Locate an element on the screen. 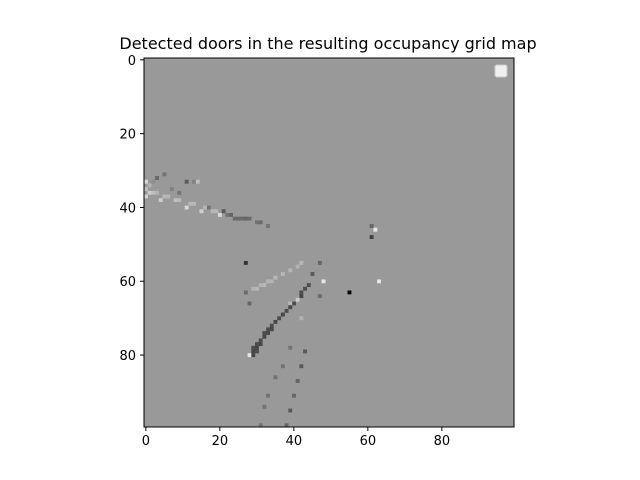 This screenshot has width=640, height=480. x-axis: 0 20 40 60 80 is located at coordinates (296, 438).